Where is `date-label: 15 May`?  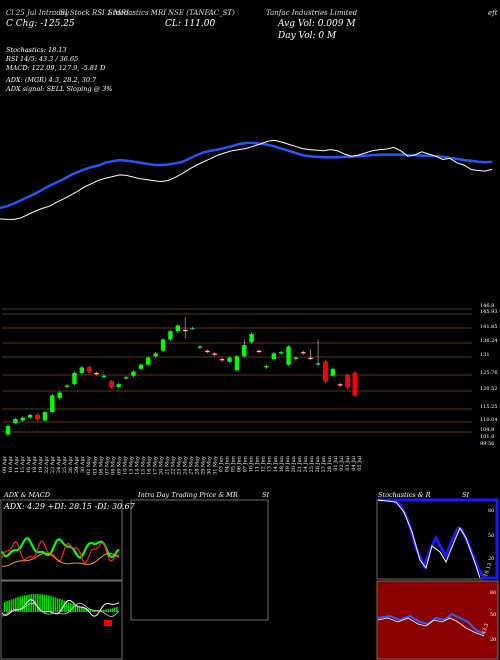
date-label: 15 May is located at coordinates (143, 465).